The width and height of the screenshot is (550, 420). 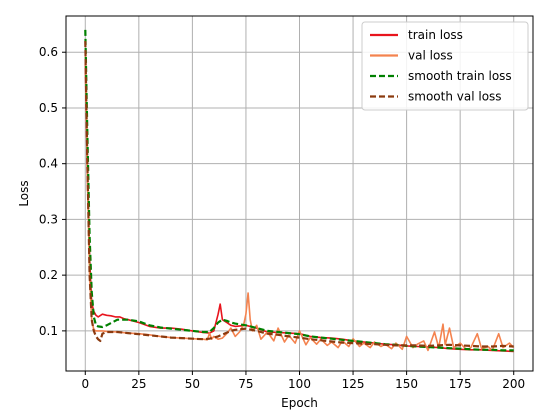 I want to click on legend-label-1: val loss, so click(x=430, y=56).